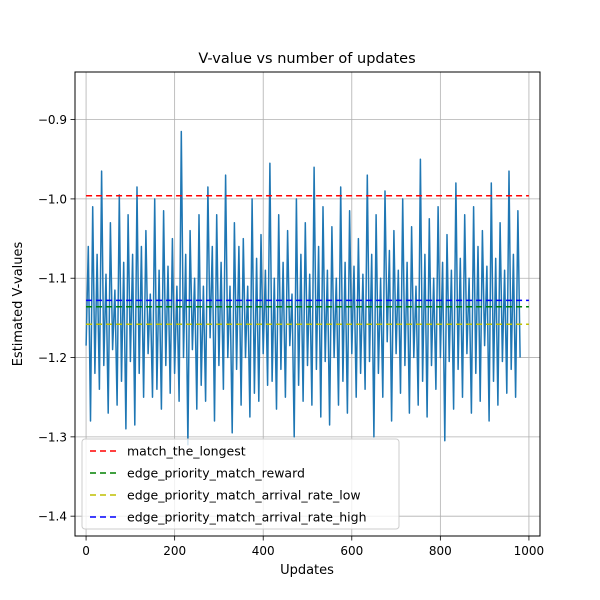  I want to click on x-tick-label: 200, so click(174, 551).